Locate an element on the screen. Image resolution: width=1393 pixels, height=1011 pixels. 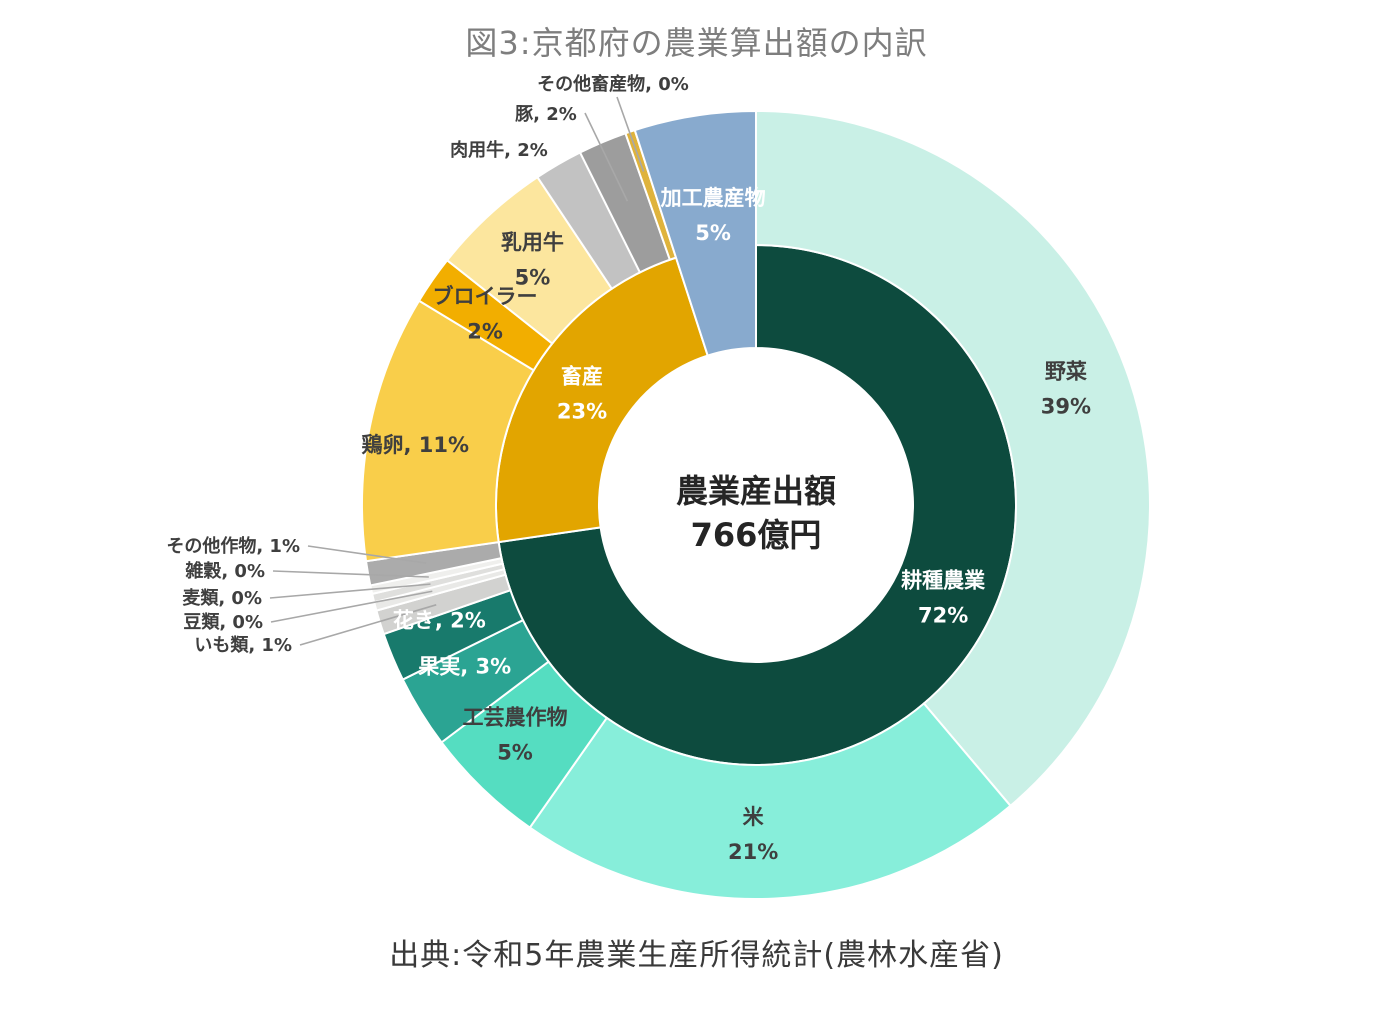
label-その他畜産物: その他畜産物, 0% is located at coordinates (613, 84).